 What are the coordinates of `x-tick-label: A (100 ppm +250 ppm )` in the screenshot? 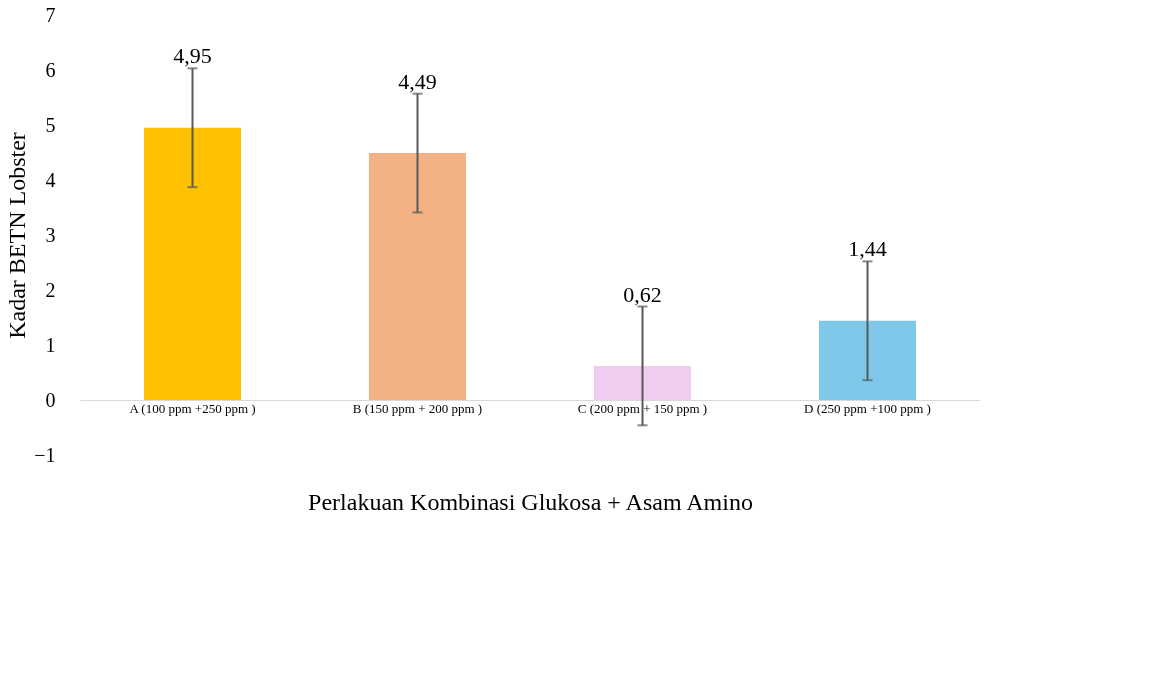 It's located at (192, 408).